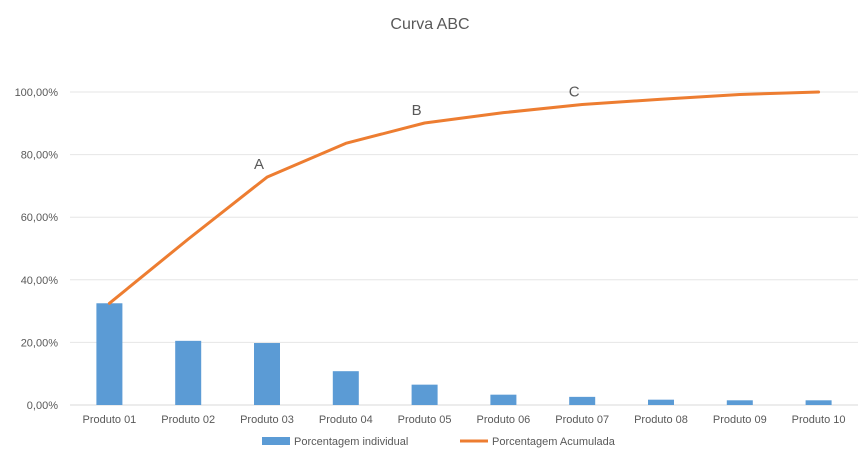  I want to click on annotations: A B C, so click(417, 129).